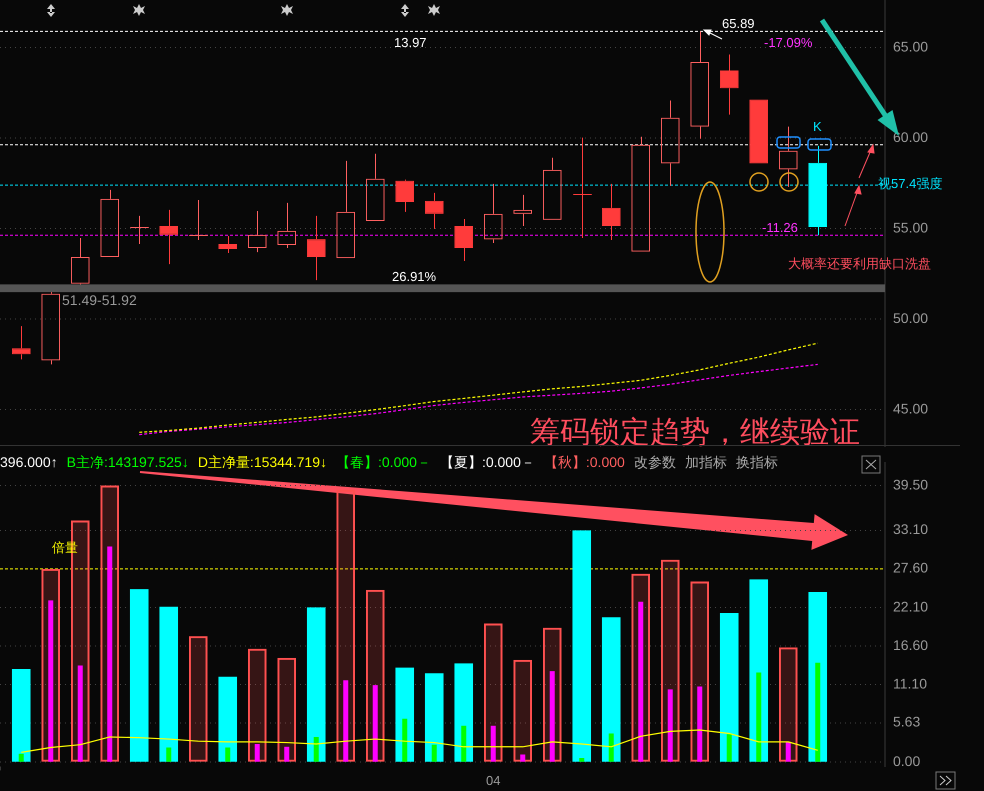 Image resolution: width=984 pixels, height=791 pixels. I want to click on y-tick-label: 5.63, so click(906, 722).